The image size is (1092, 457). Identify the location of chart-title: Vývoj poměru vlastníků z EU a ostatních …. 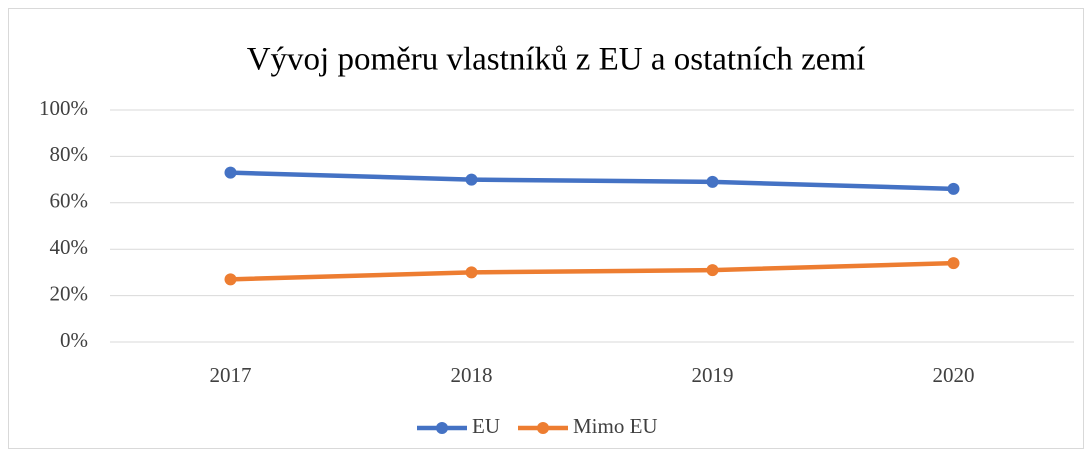
(556, 60).